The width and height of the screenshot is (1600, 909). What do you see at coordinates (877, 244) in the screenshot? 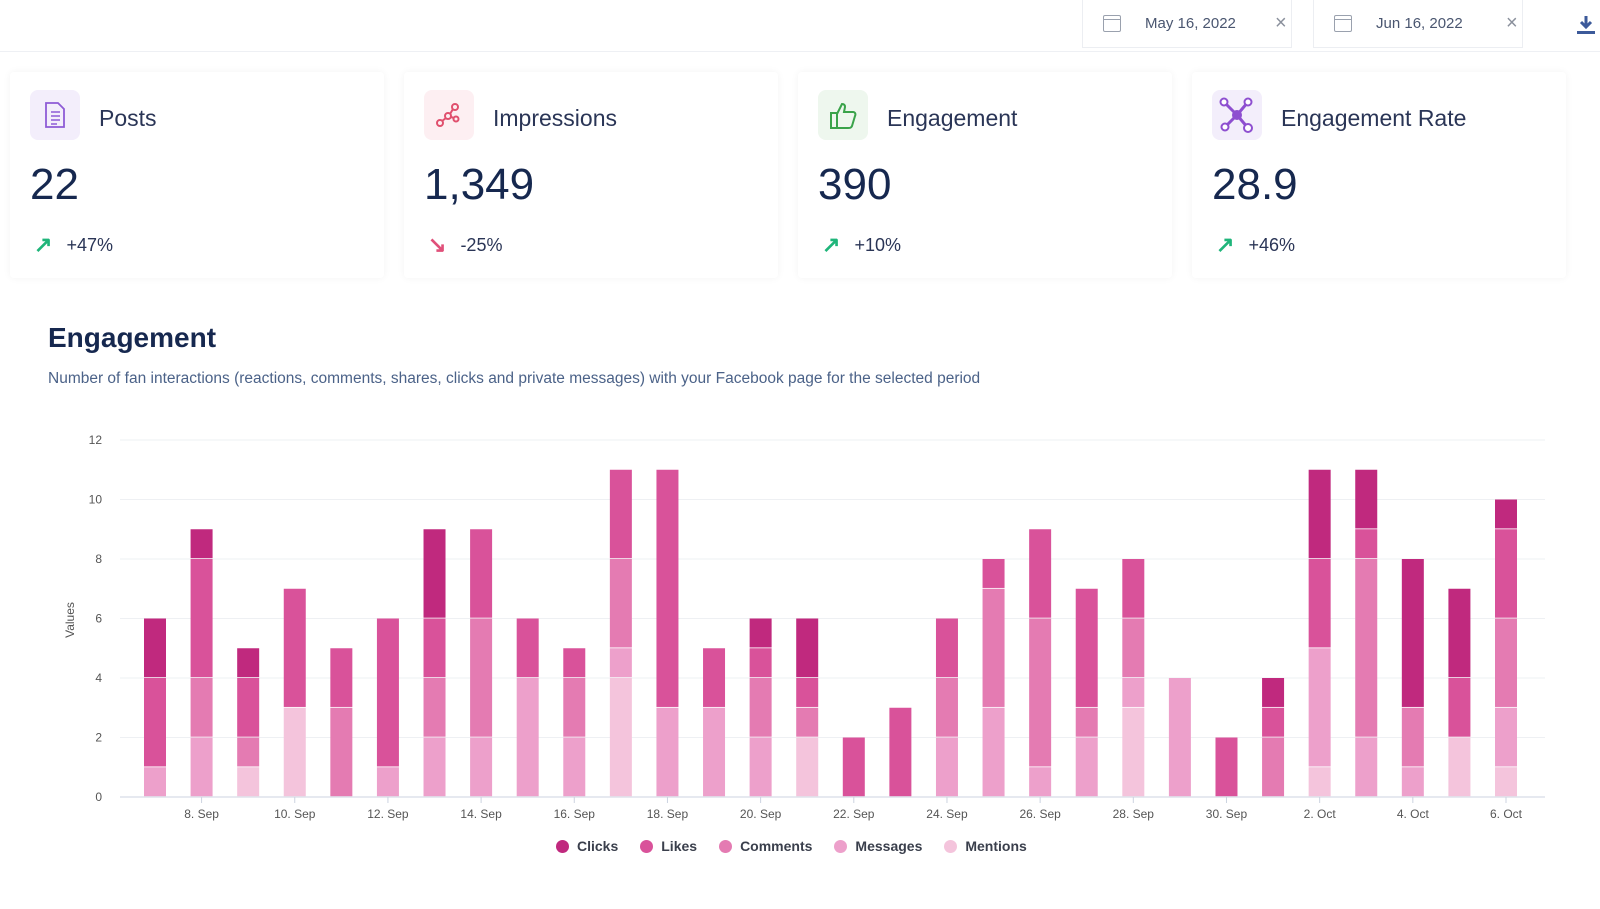
I see `kpi-change: +10%` at bounding box center [877, 244].